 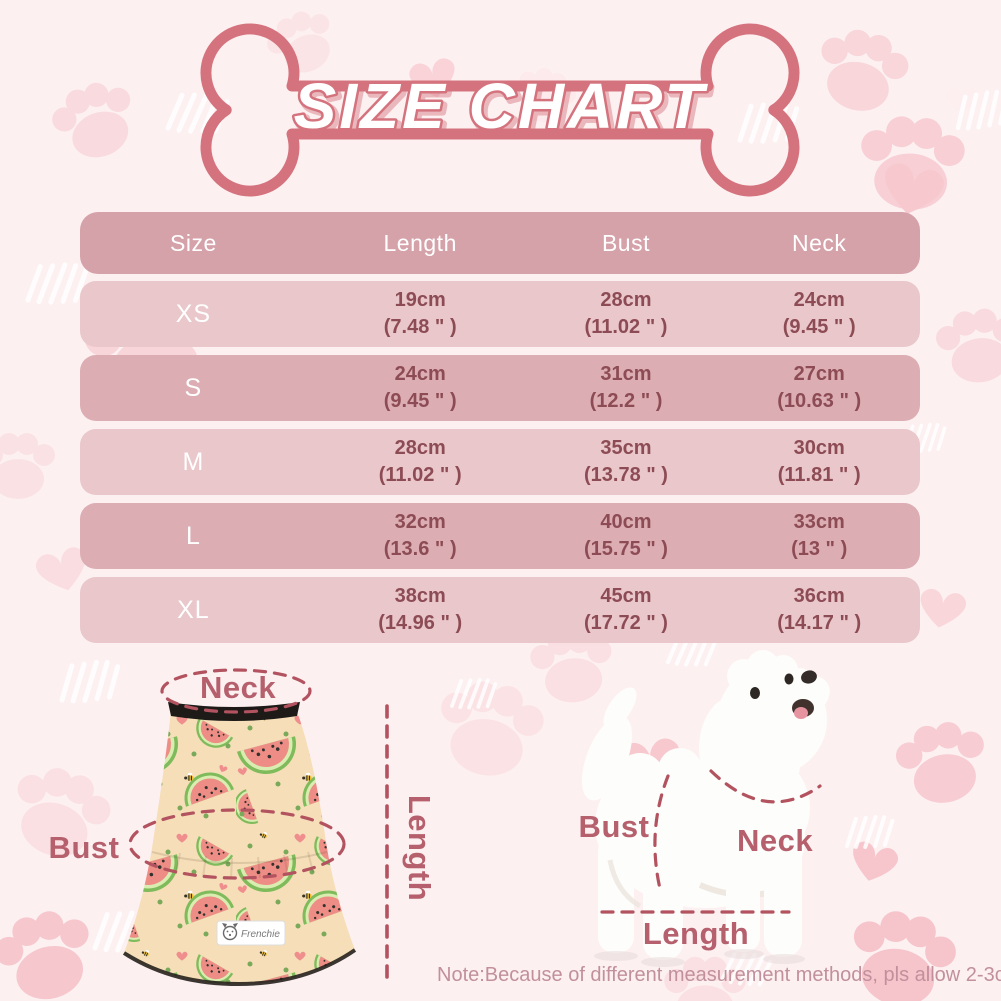 What do you see at coordinates (193, 313) in the screenshot?
I see `size-label: XS` at bounding box center [193, 313].